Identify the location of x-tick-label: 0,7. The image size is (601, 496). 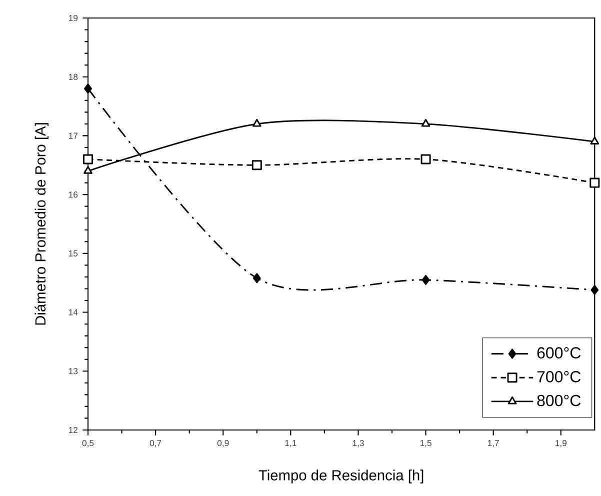
(156, 444).